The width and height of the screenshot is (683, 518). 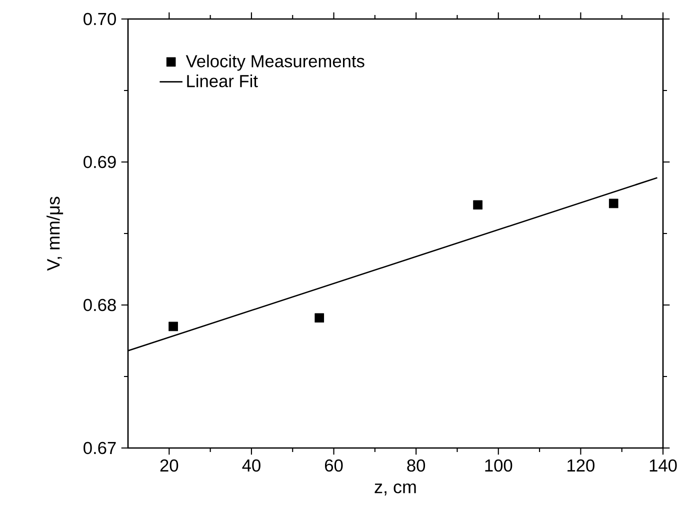 I want to click on x-tick-label: 20, so click(x=169, y=465).